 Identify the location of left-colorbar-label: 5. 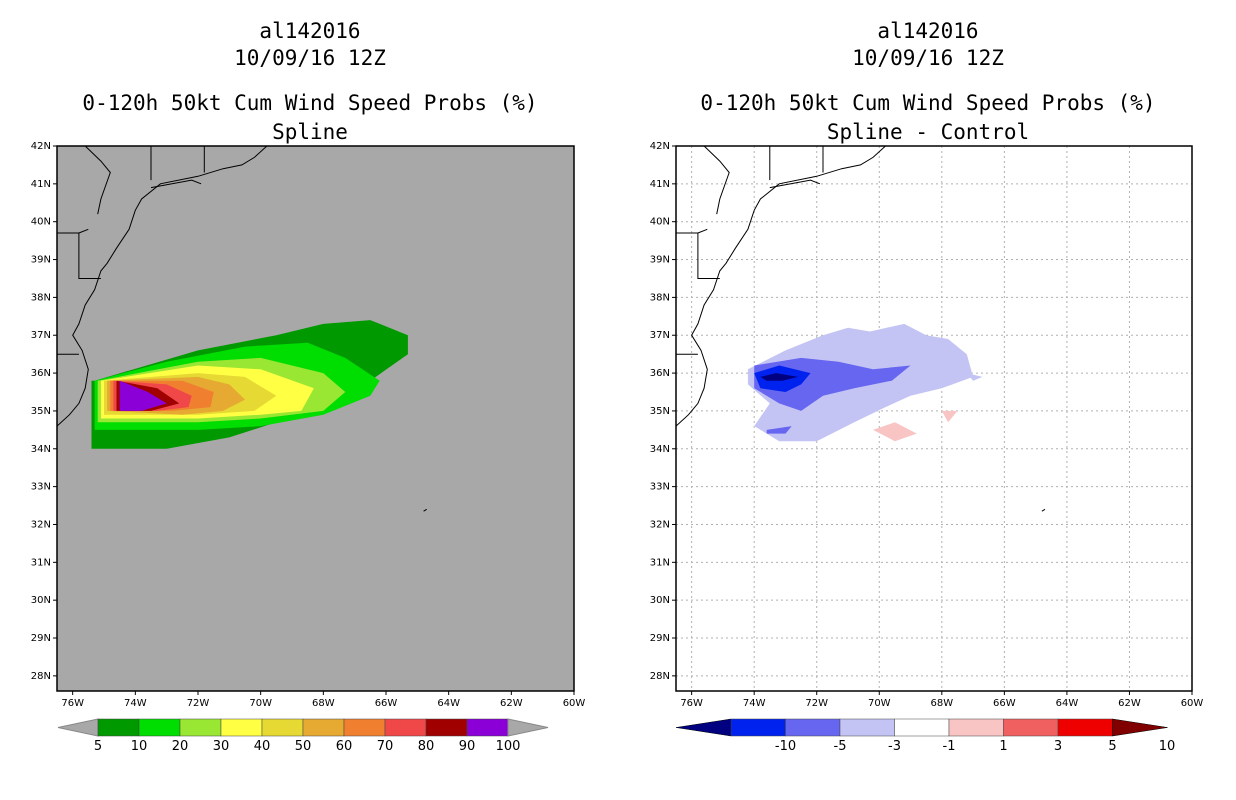
(98, 746).